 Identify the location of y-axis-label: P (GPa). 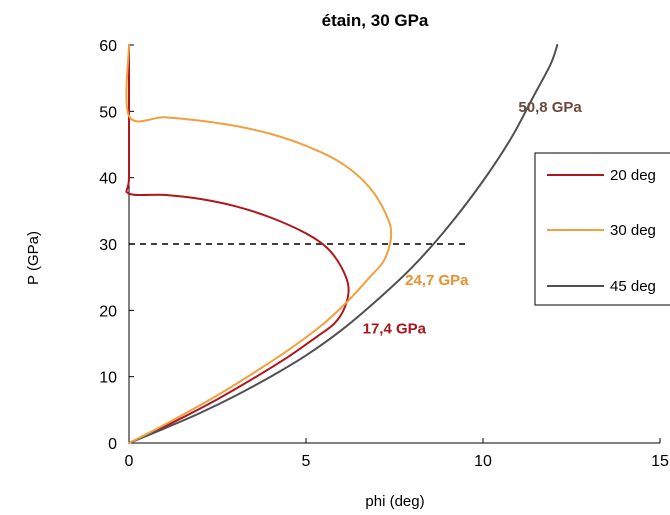
(33, 258).